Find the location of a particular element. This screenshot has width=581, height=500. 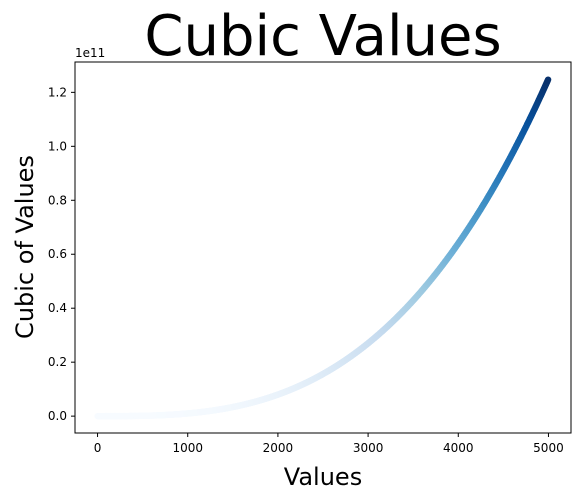

y-tick-label: 0.2 is located at coordinates (57, 362).